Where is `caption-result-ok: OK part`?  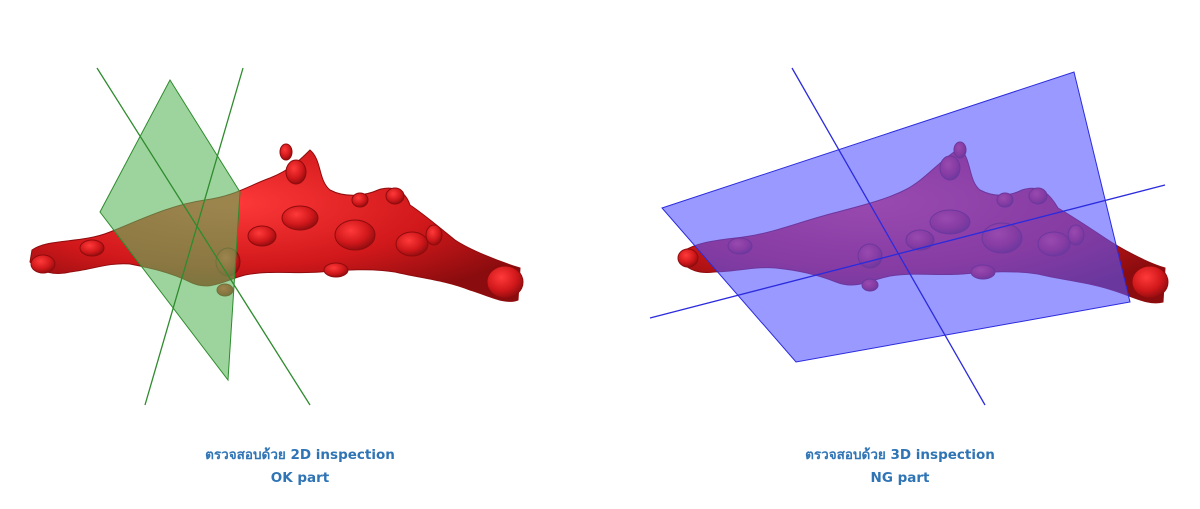 caption-result-ok: OK part is located at coordinates (300, 478).